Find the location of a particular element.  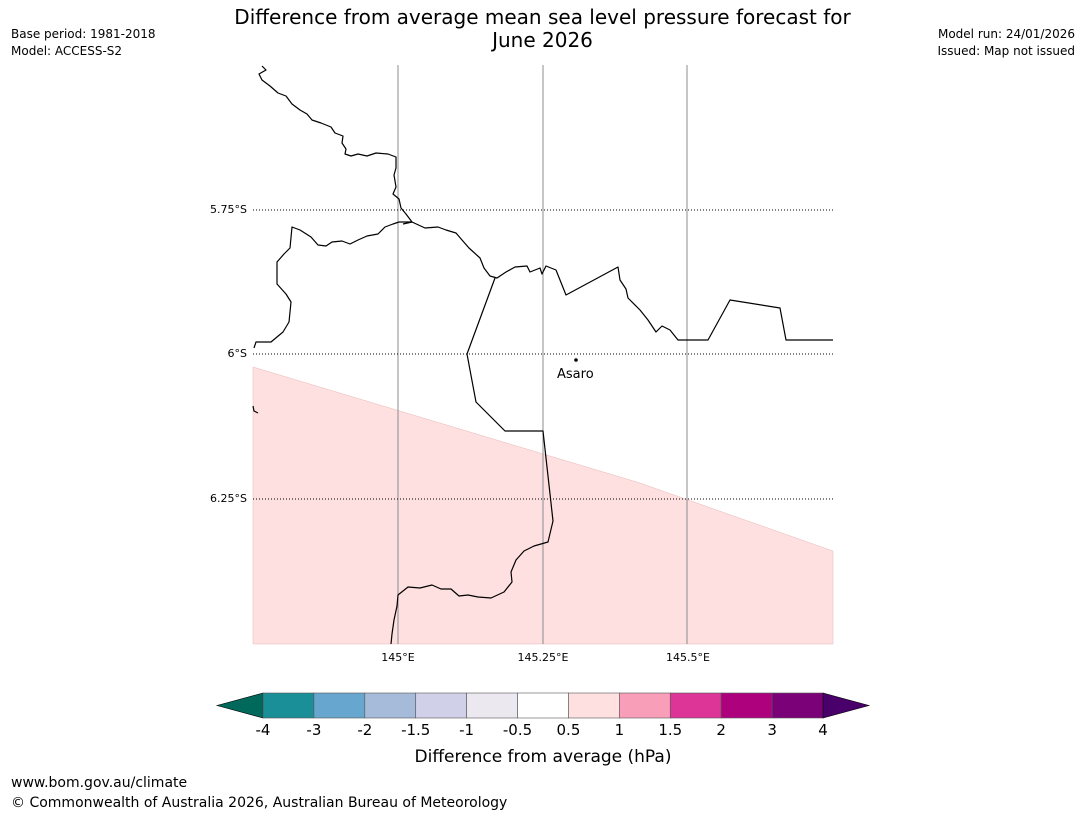

colorbar-extend-low is located at coordinates (239, 705).